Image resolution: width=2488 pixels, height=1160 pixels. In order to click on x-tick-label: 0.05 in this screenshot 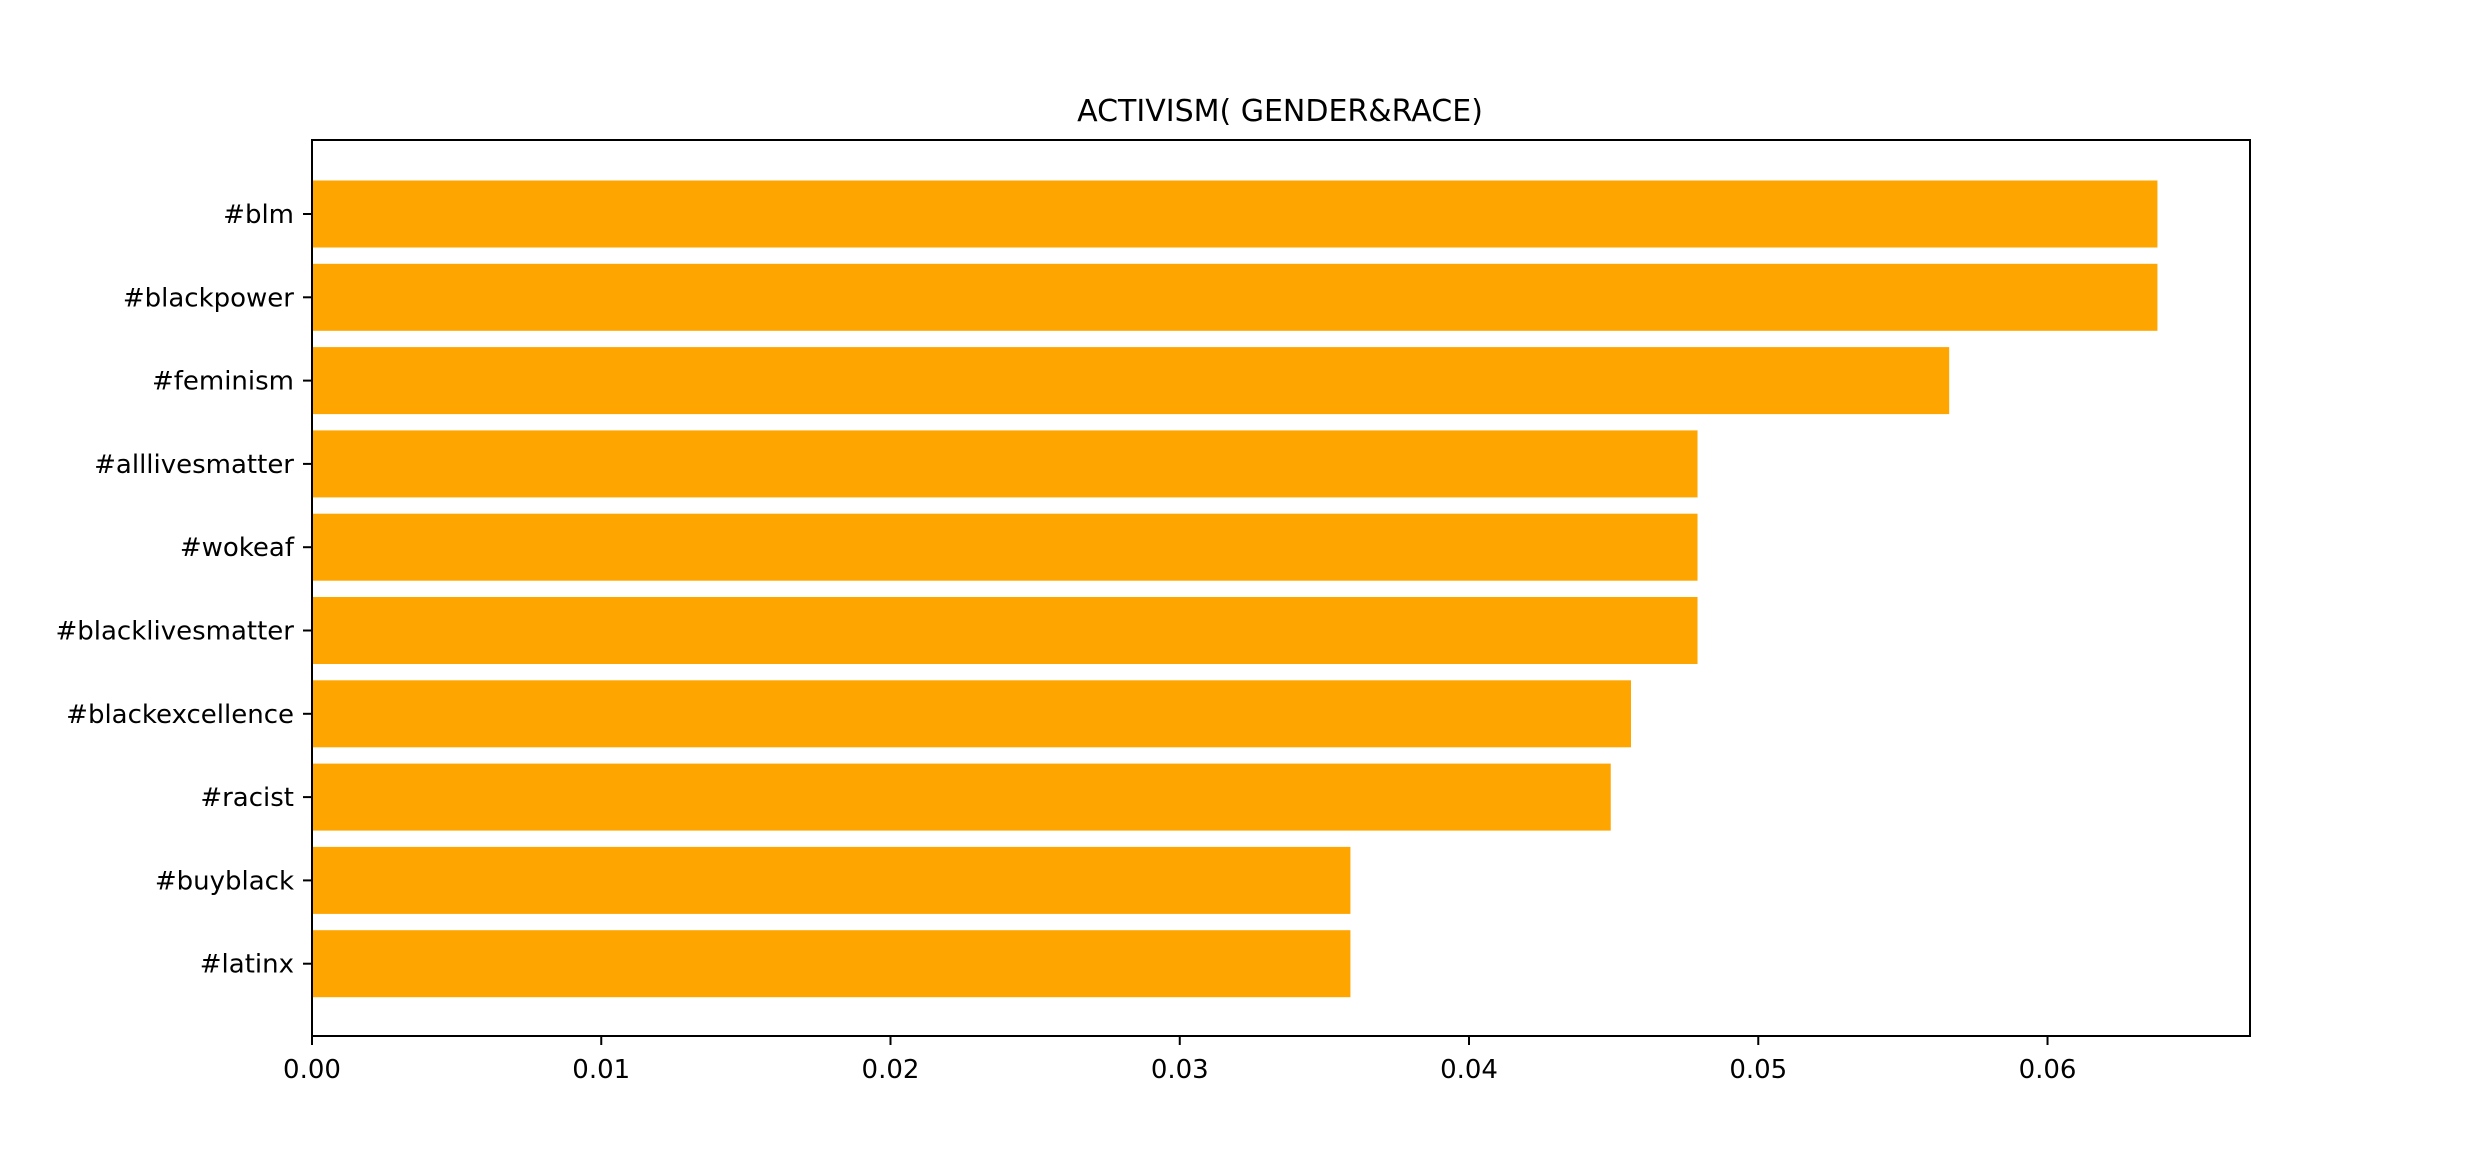, I will do `click(1758, 1070)`.